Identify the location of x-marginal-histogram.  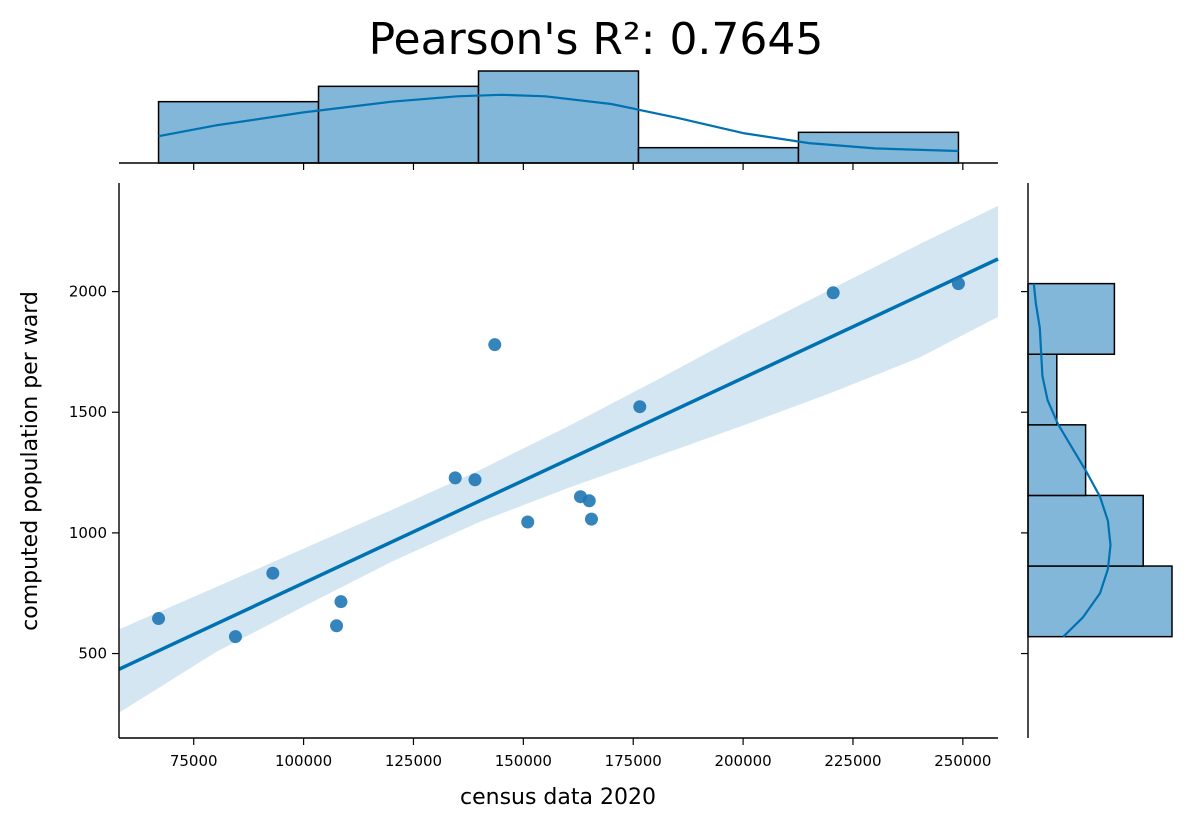
(558, 117).